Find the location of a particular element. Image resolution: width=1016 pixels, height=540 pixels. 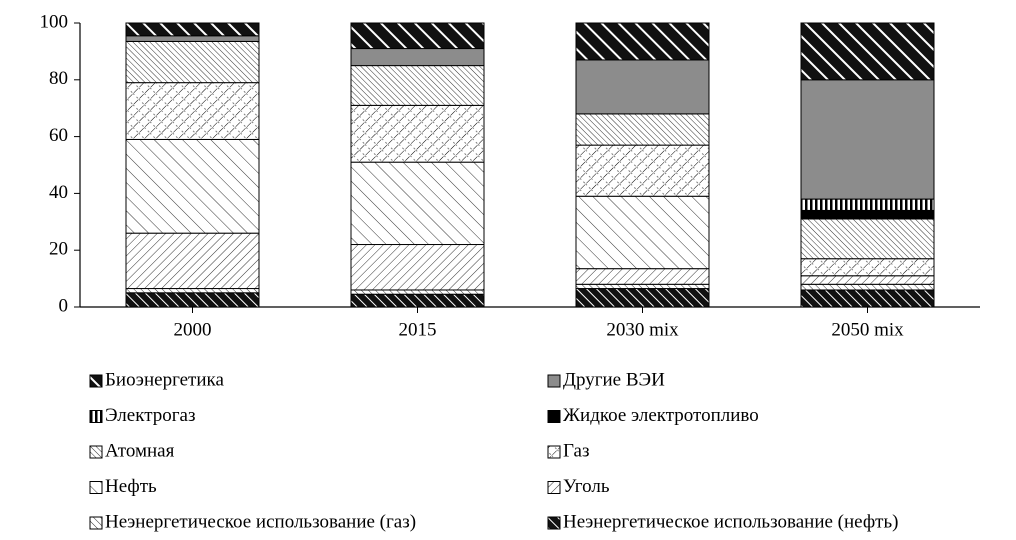

y-tick-label: 40 is located at coordinates (58, 192).